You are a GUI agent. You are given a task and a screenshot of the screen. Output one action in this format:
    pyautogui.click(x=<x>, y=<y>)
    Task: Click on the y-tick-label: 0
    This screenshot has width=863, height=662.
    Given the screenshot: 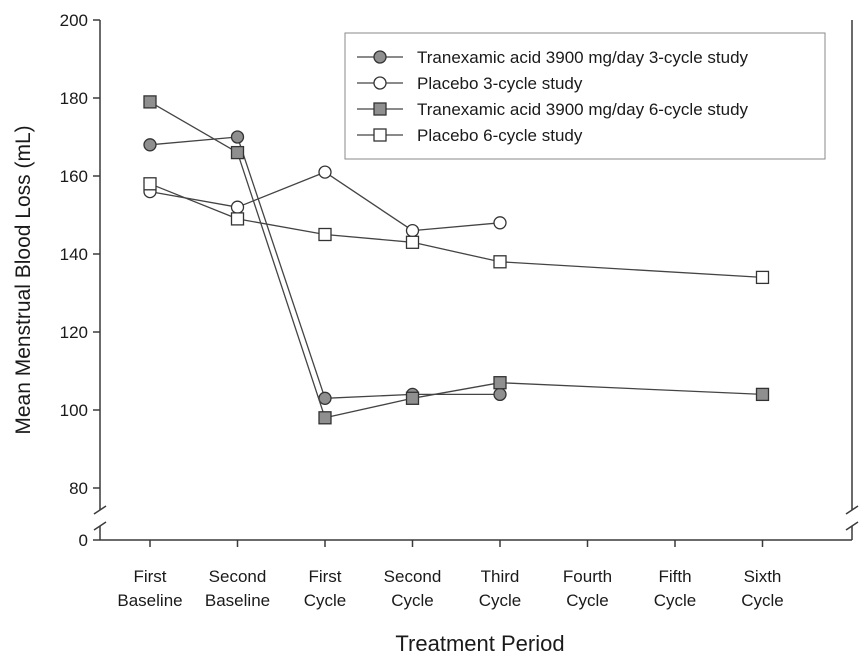 What is the action you would take?
    pyautogui.click(x=83, y=540)
    